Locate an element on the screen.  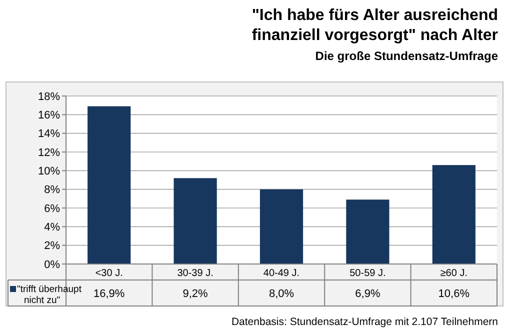
data-label: 16,9% is located at coordinates (109, 294).